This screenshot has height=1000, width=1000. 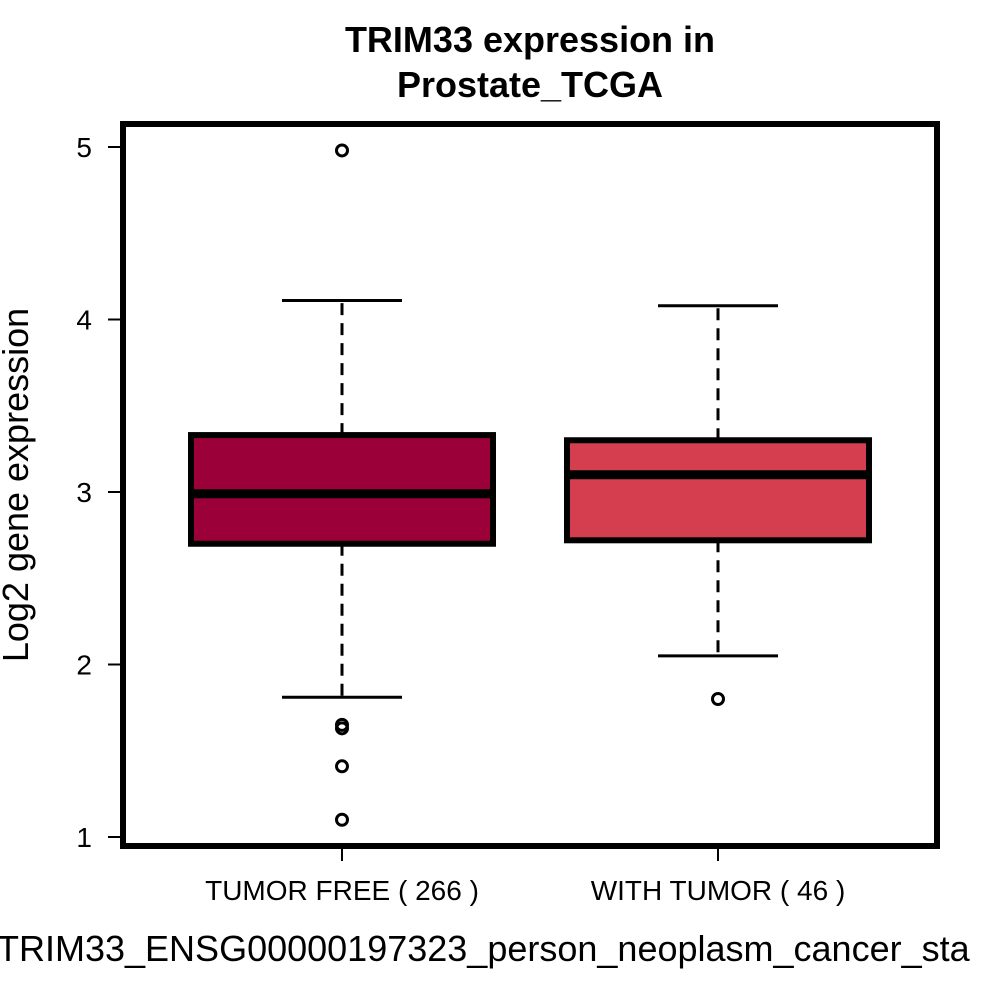 What do you see at coordinates (99, 492) in the screenshot?
I see `y-axis: 1 2 3 4 5` at bounding box center [99, 492].